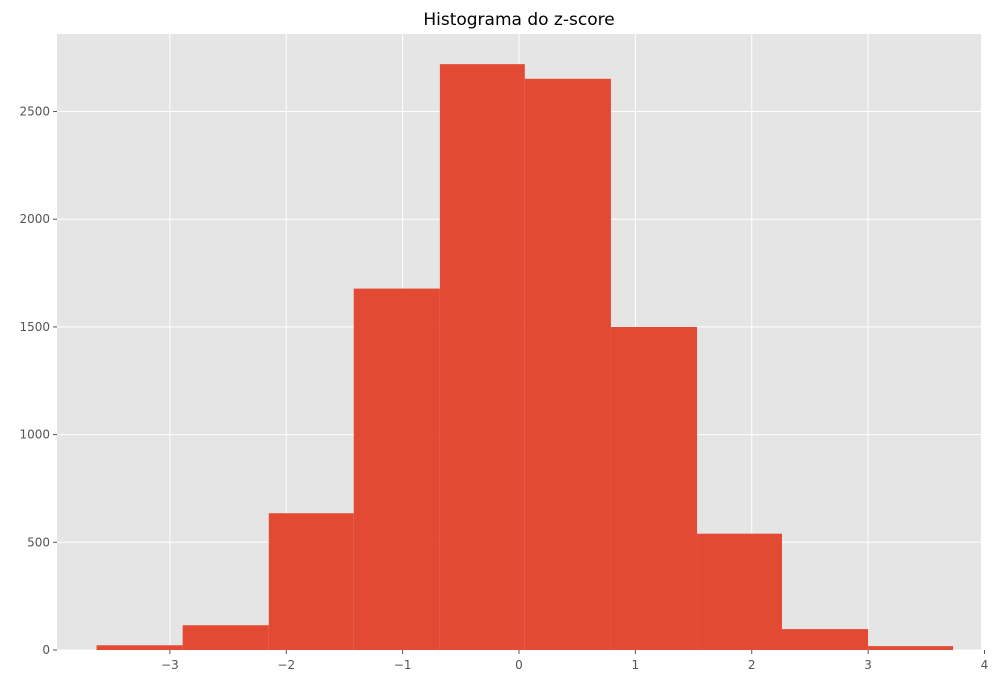  I want to click on y-tick-label: 0, so click(46, 650).